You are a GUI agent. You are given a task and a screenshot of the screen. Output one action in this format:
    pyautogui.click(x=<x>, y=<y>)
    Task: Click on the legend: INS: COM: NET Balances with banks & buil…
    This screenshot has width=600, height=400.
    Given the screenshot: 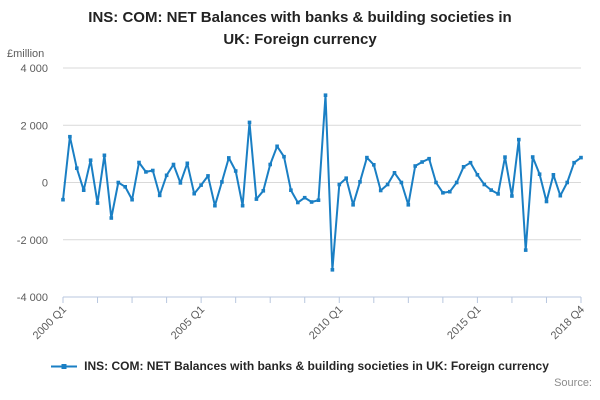 What is the action you would take?
    pyautogui.click(x=300, y=366)
    